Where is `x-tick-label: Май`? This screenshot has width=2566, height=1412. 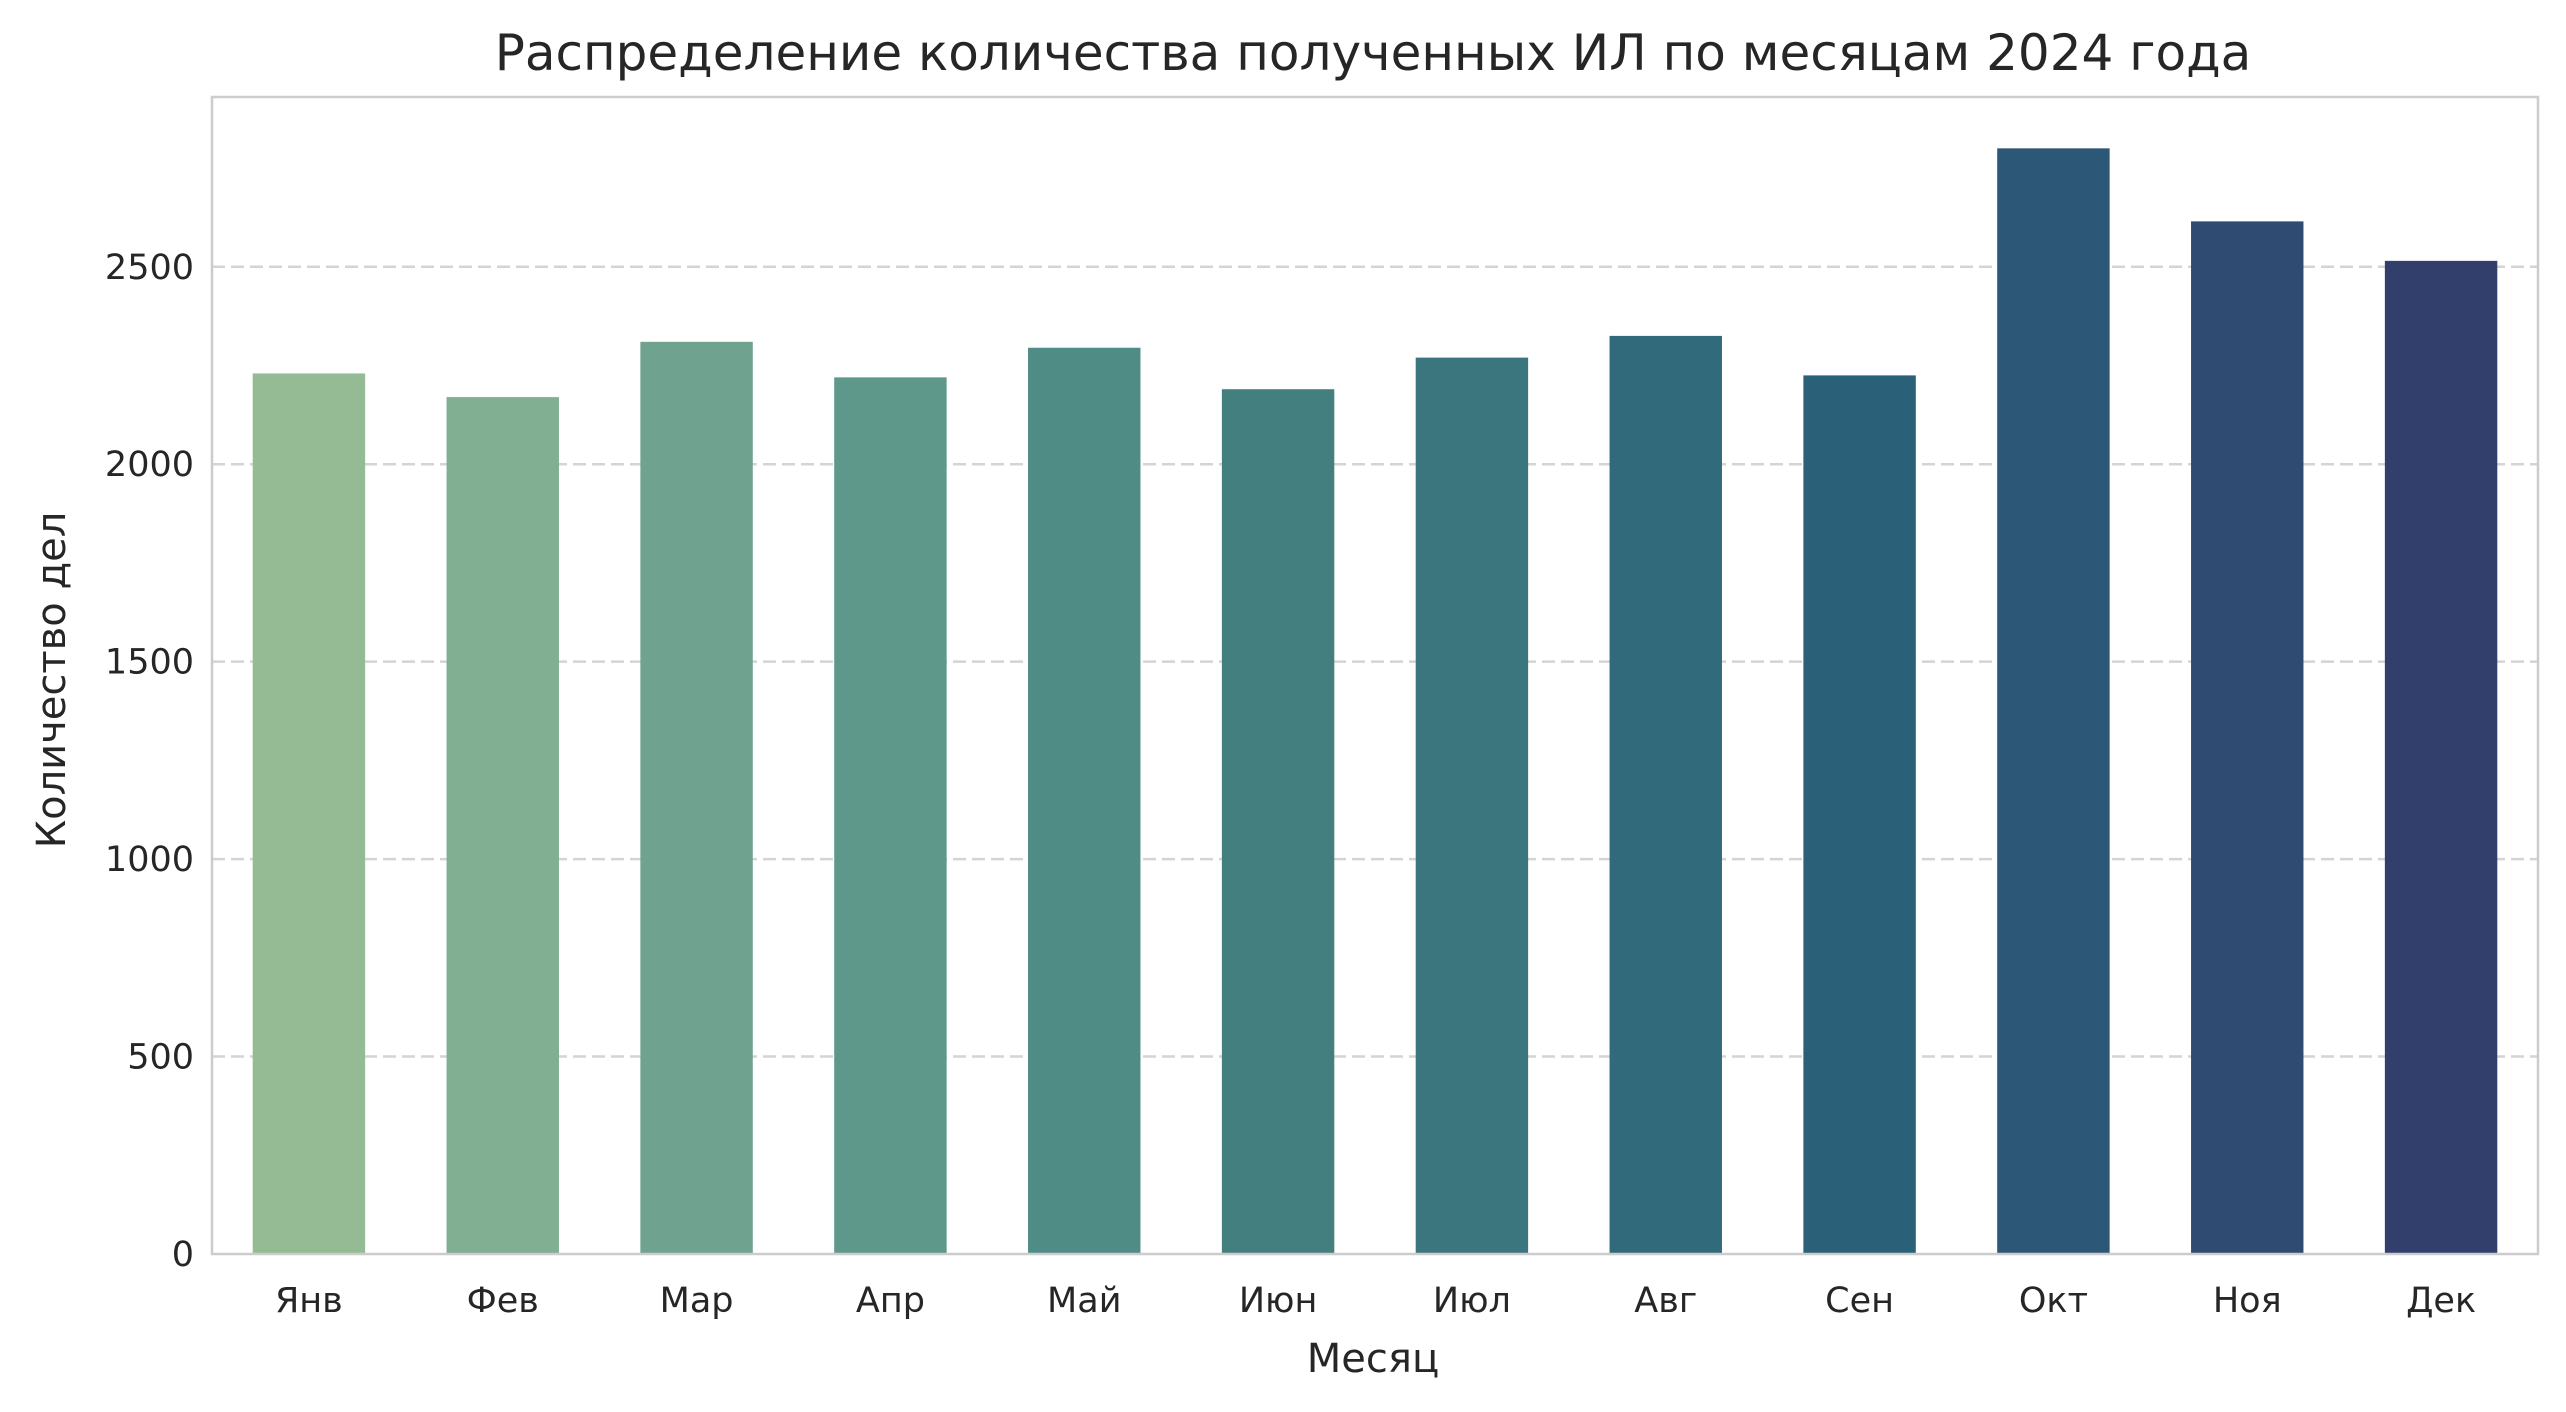
x-tick-label: Май is located at coordinates (1084, 1301).